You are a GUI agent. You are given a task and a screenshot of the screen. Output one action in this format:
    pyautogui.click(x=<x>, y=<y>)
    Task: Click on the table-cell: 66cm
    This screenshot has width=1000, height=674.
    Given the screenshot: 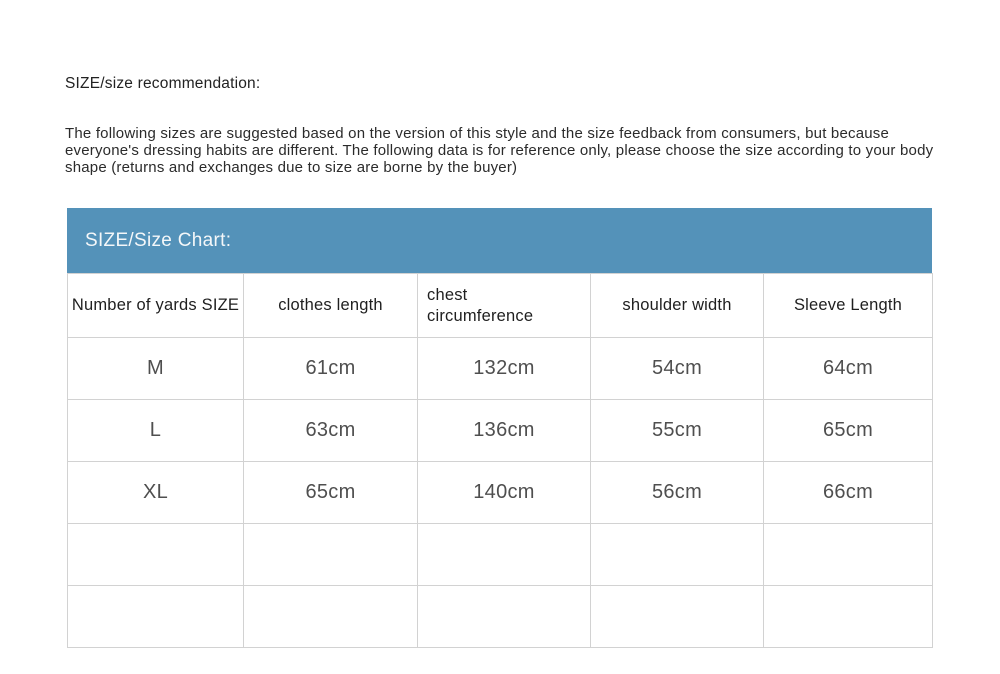 What is the action you would take?
    pyautogui.click(x=848, y=492)
    